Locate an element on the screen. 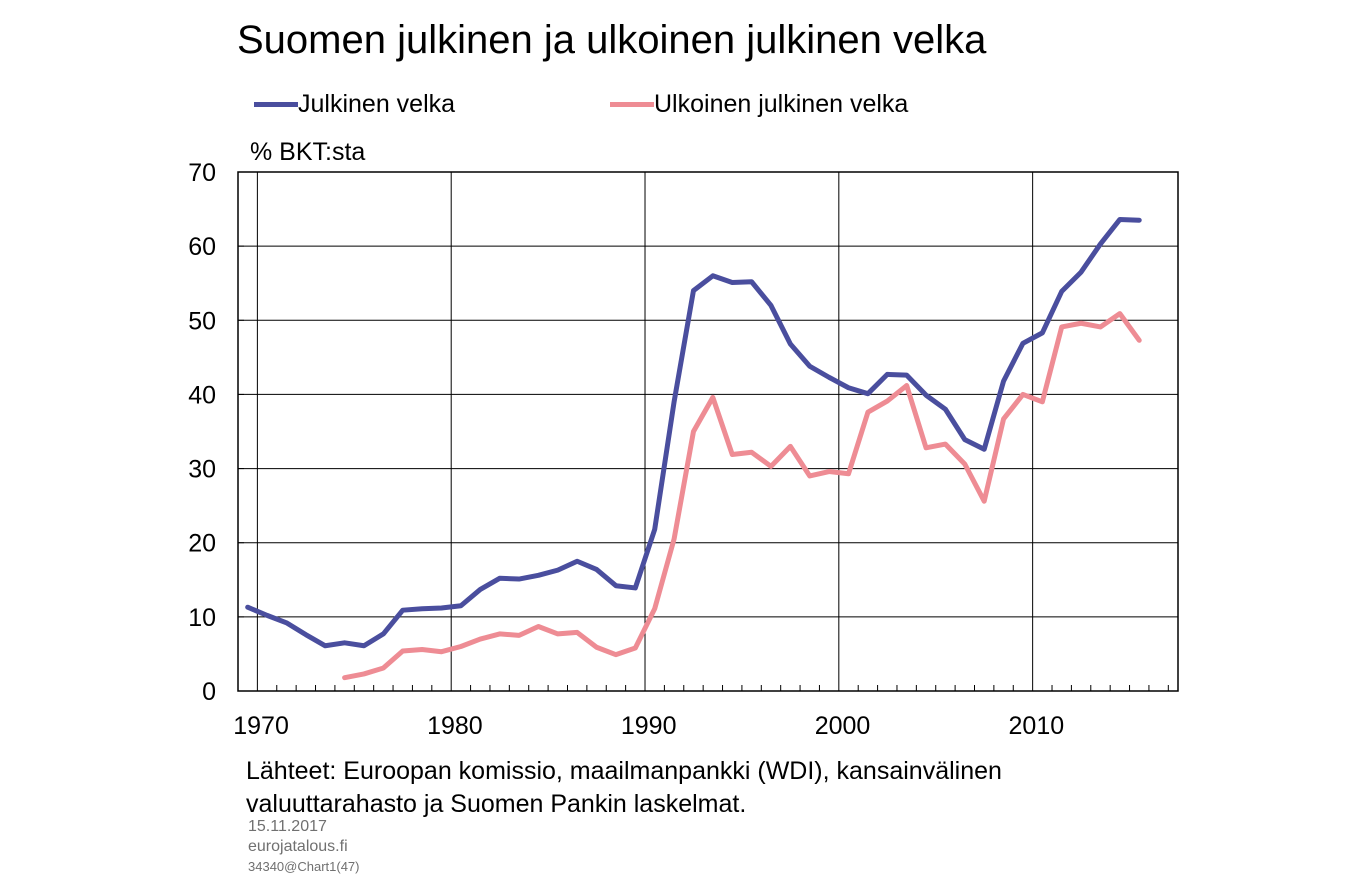 The image size is (1348, 880). x-tick-label: 1970 is located at coordinates (261, 726).